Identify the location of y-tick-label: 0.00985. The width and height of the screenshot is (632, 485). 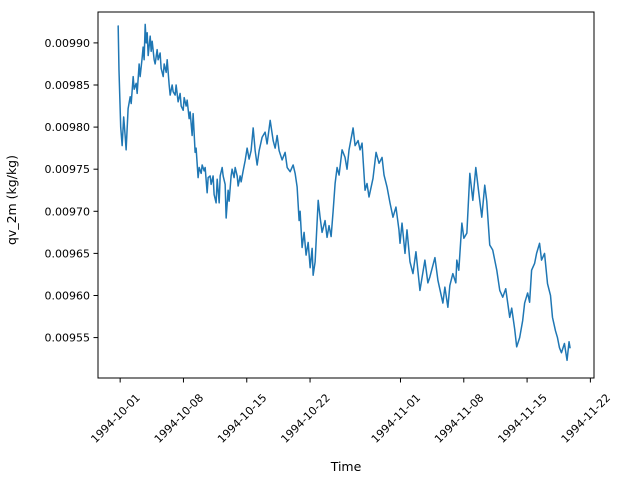
(68, 85).